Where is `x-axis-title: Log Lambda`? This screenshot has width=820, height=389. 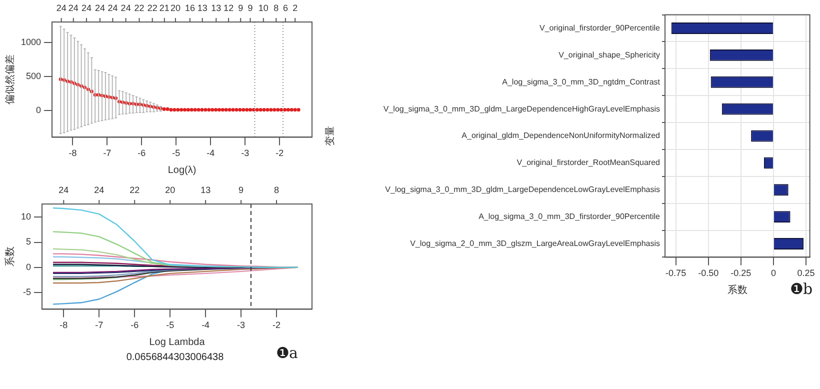 x-axis-title: Log Lambda is located at coordinates (177, 342).